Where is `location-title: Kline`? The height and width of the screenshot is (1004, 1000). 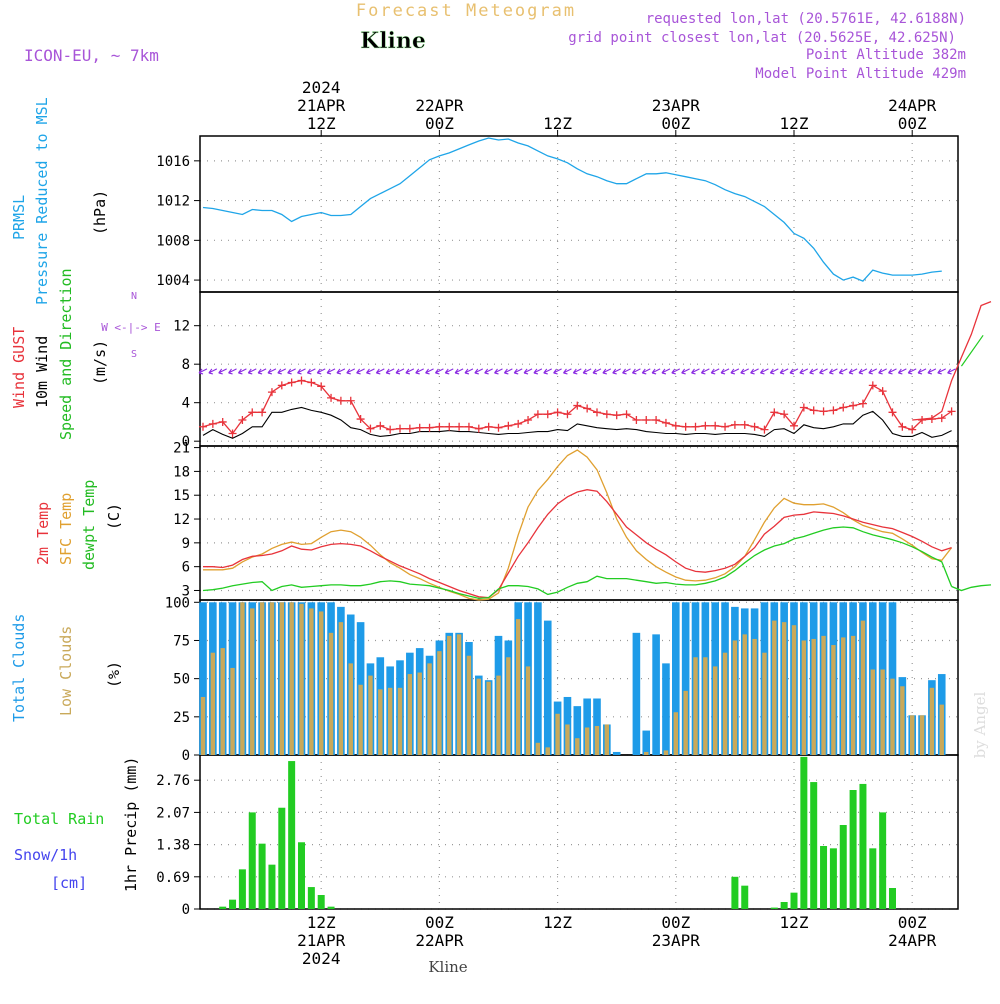
location-title: Kline is located at coordinates (393, 41).